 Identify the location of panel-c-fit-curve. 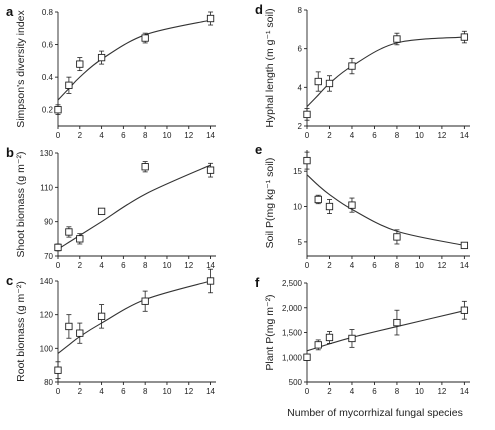
(134, 317).